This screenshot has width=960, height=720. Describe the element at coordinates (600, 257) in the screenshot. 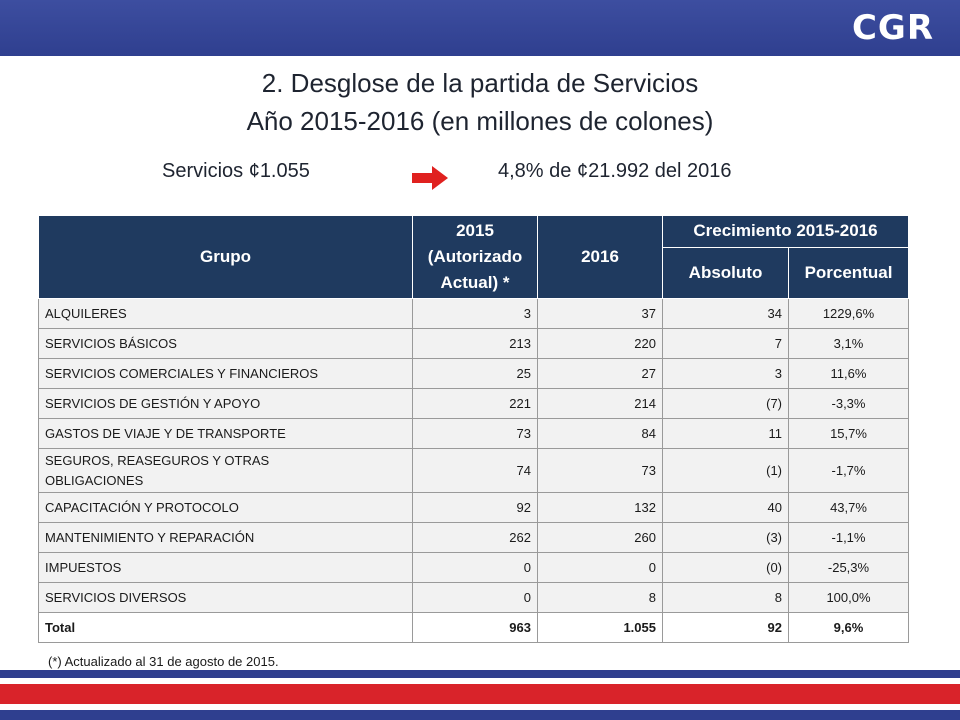

I see `header-2016: 2016` at that location.